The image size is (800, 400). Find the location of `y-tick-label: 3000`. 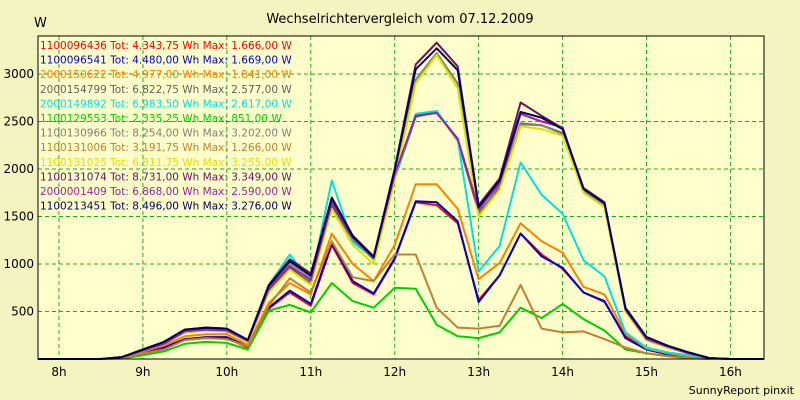

y-tick-label: 3000 is located at coordinates (18, 74).